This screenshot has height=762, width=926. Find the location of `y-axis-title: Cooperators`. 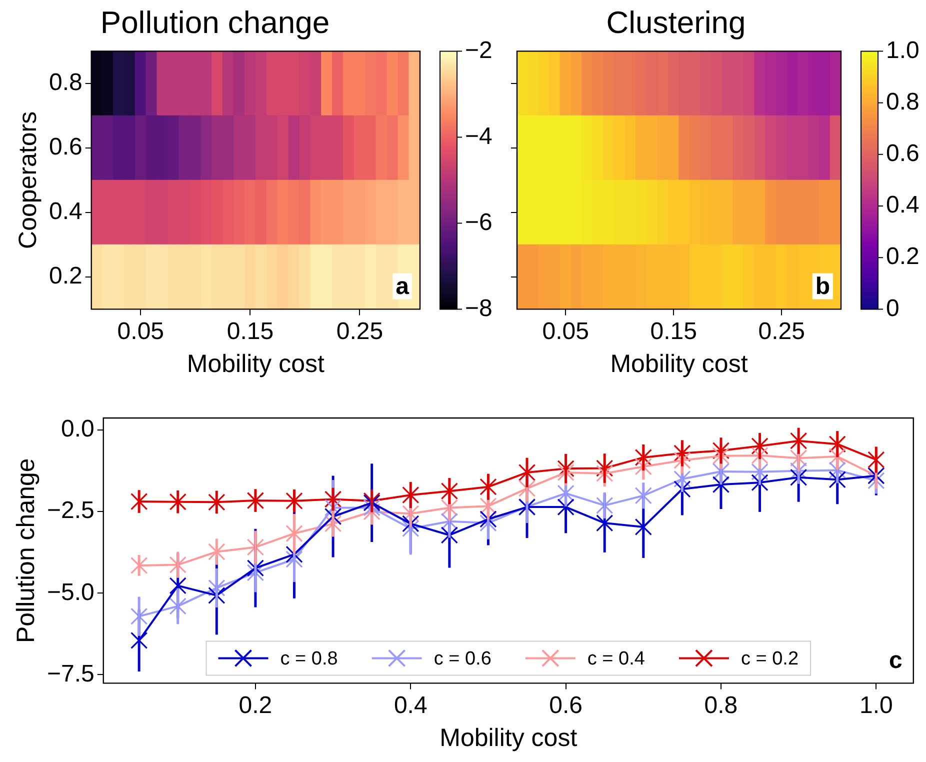

y-axis-title: Cooperators is located at coordinates (28, 180).